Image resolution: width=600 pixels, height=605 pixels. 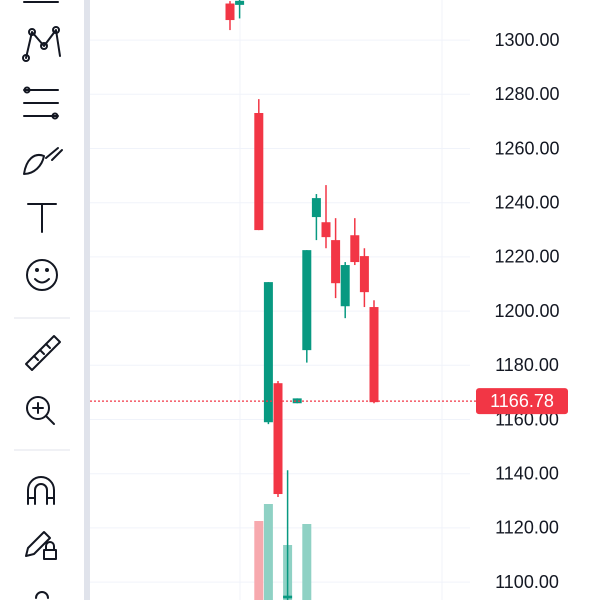 I want to click on tool-emoji, so click(x=42, y=275).